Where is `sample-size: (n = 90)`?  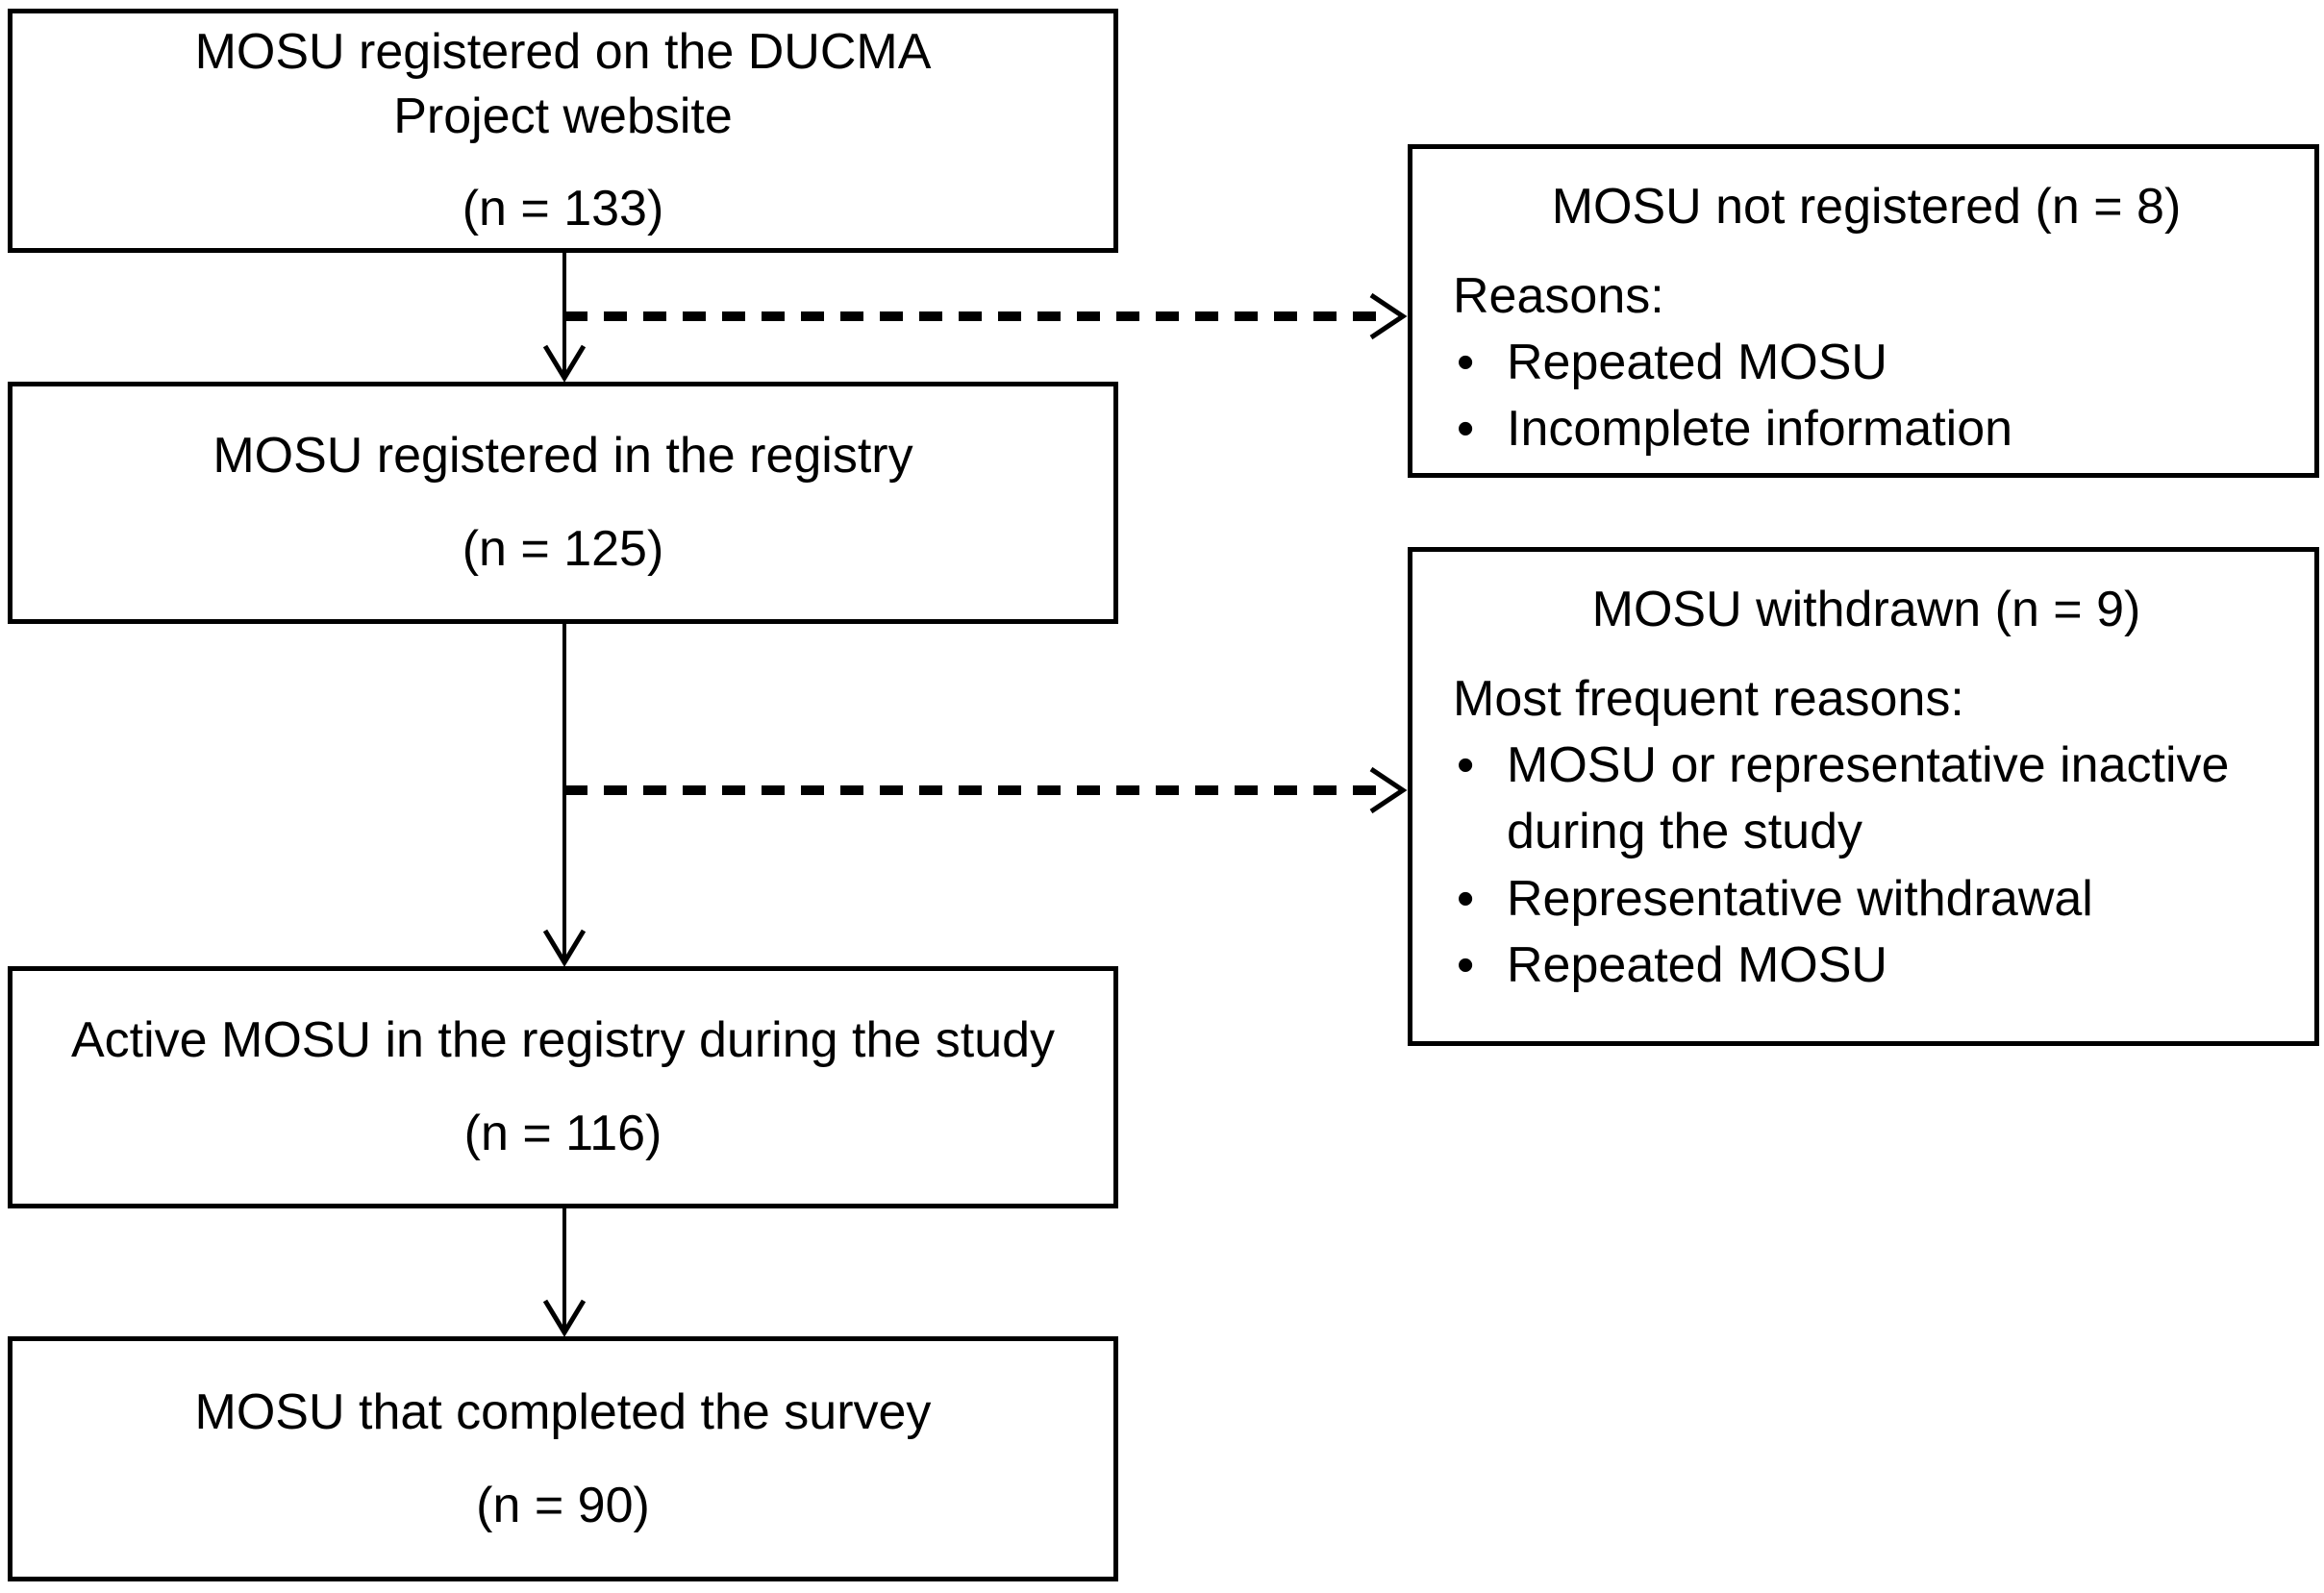
sample-size: (n = 90) is located at coordinates (563, 1505).